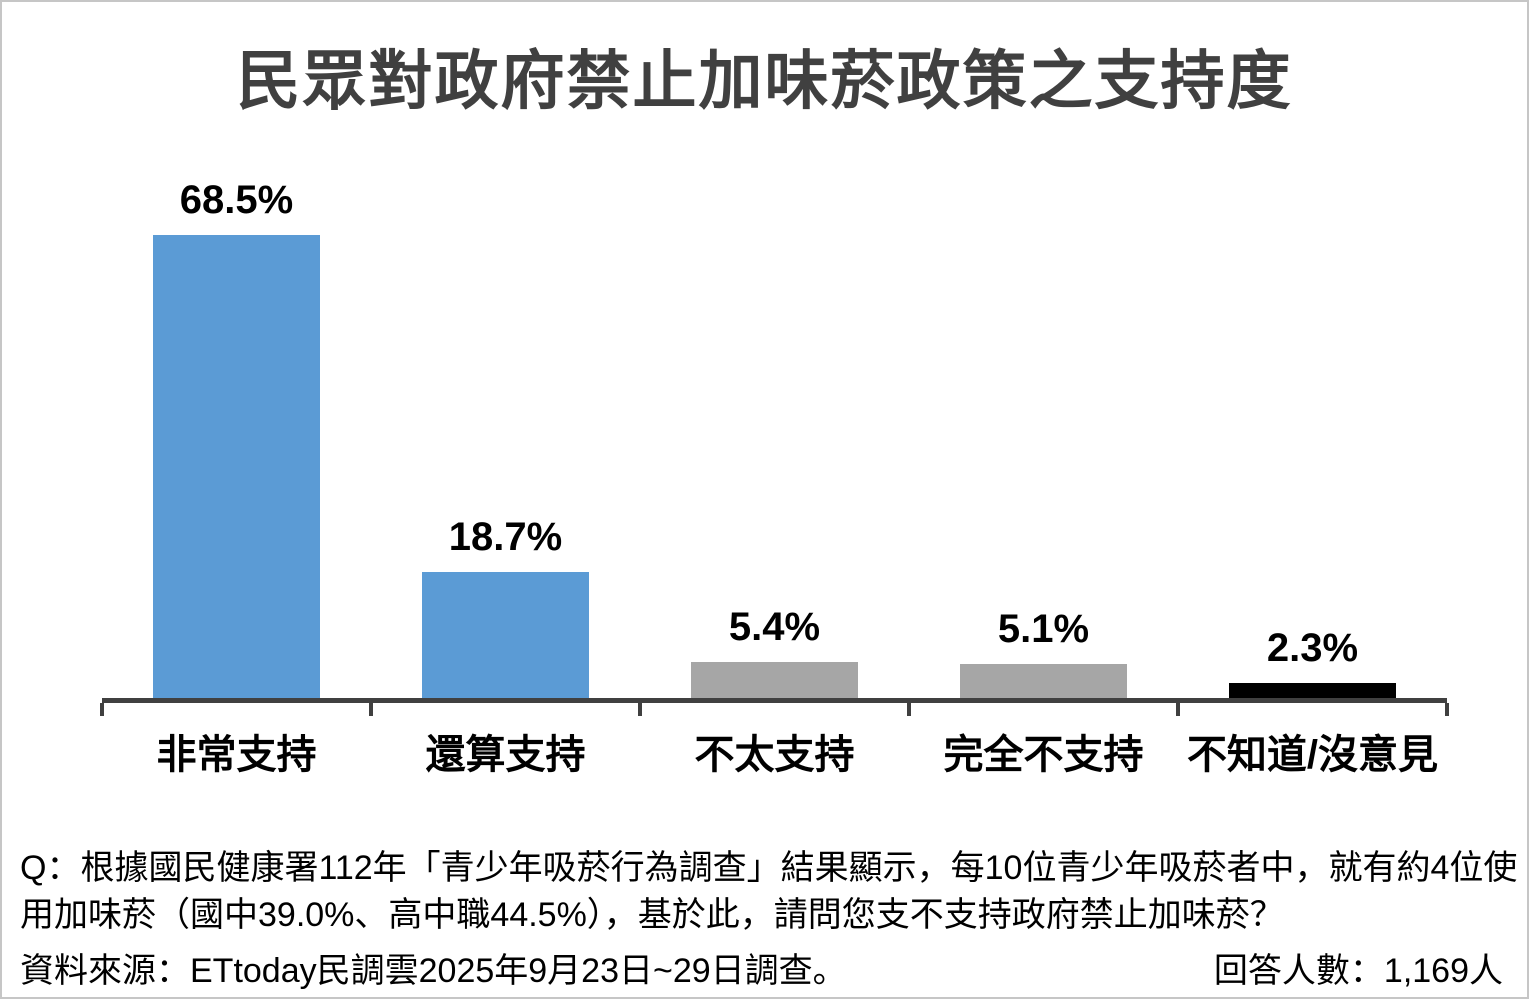  Describe the element at coordinates (505, 634) in the screenshot. I see `bar-somewhat-support` at that location.